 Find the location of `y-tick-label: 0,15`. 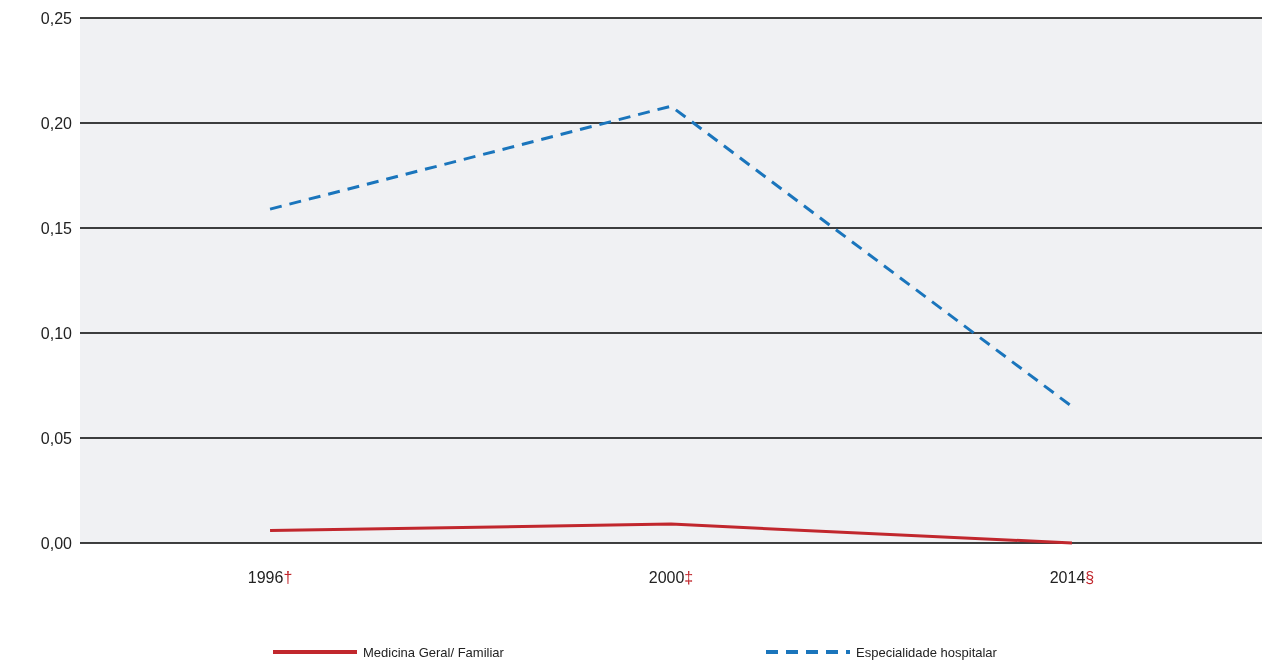

y-tick-label: 0,15 is located at coordinates (56, 228).